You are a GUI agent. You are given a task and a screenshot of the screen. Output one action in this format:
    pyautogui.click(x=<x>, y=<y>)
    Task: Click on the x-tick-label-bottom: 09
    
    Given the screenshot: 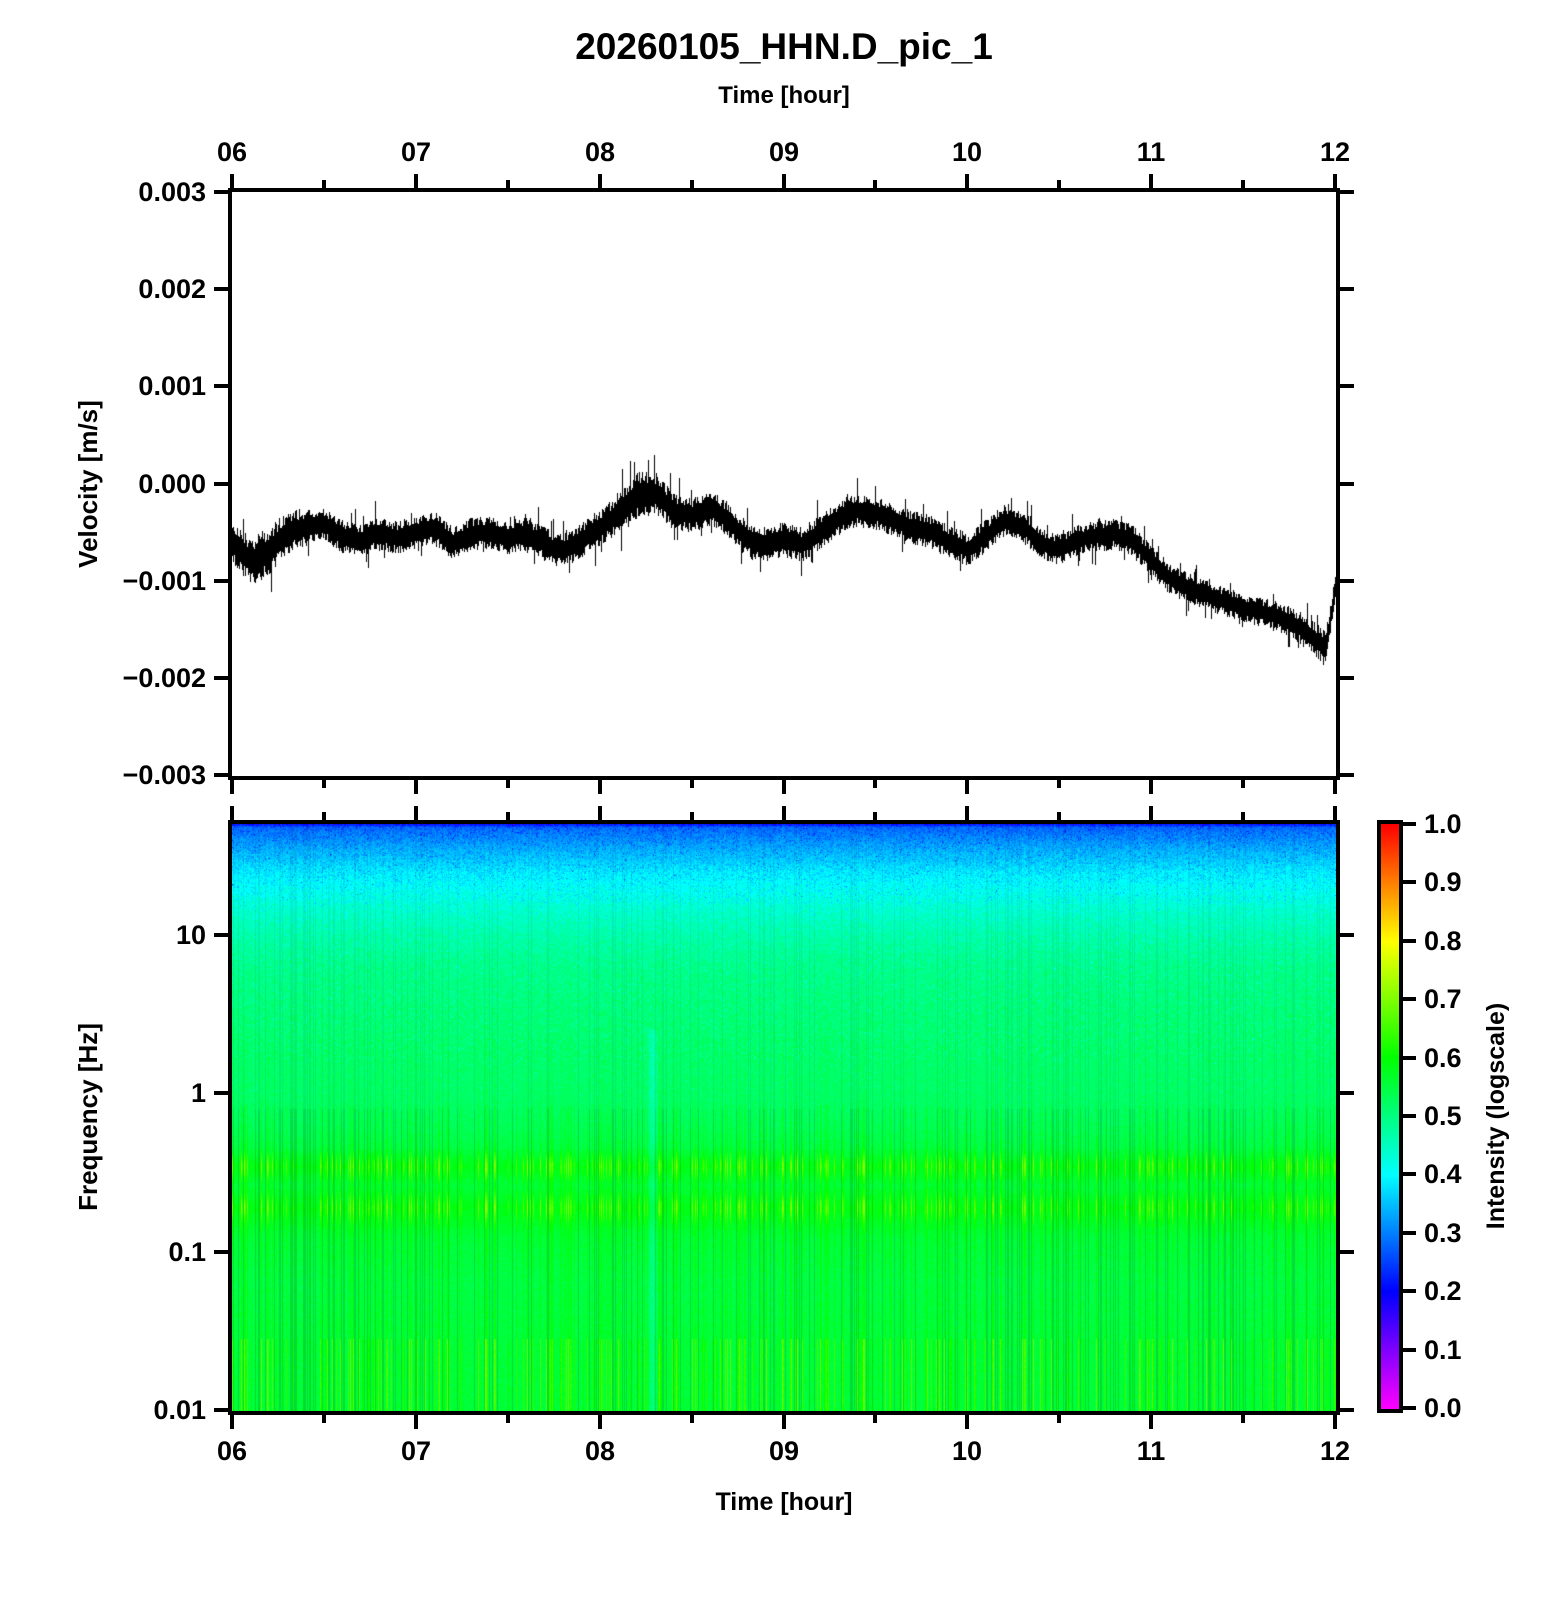 What is the action you would take?
    pyautogui.click(x=784, y=1451)
    